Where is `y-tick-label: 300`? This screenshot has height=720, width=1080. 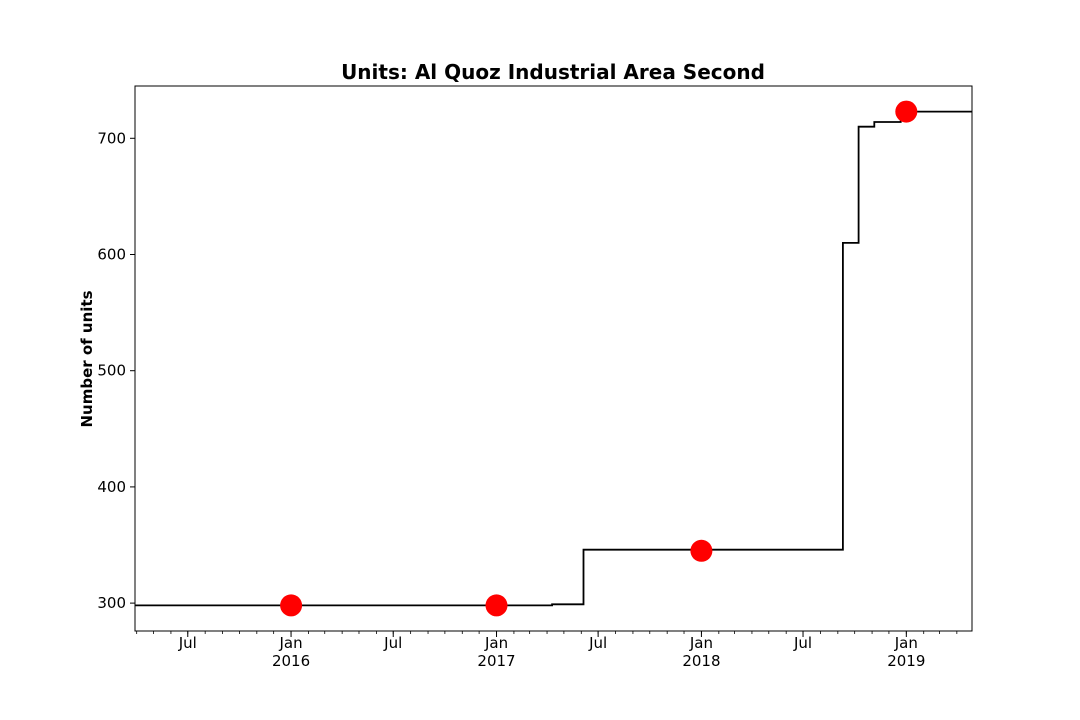 y-tick-label: 300 is located at coordinates (111, 603).